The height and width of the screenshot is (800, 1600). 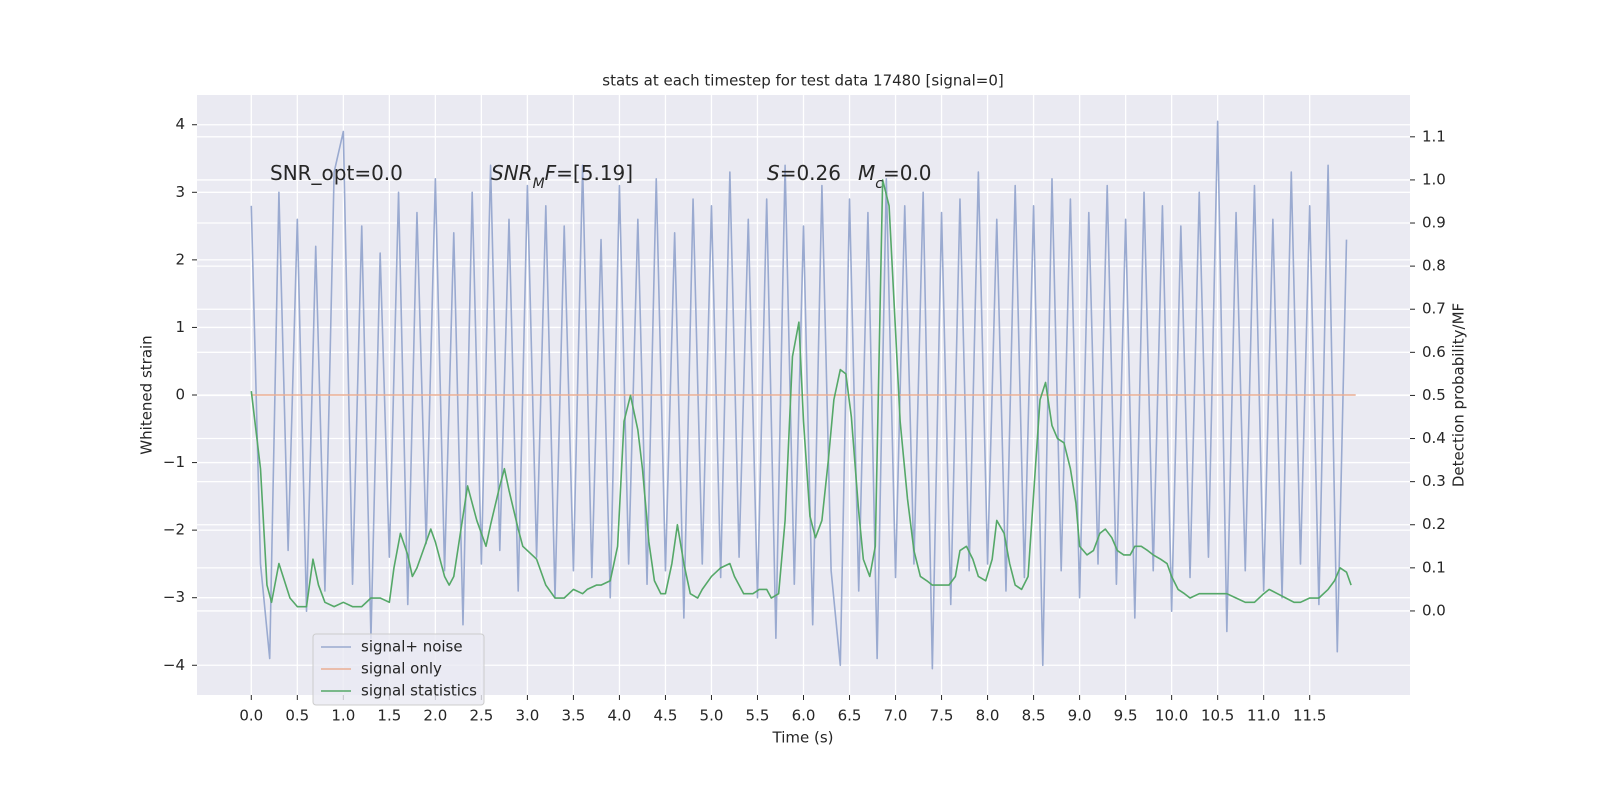 What do you see at coordinates (1434, 266) in the screenshot?
I see `y2-tick-label: 0.8` at bounding box center [1434, 266].